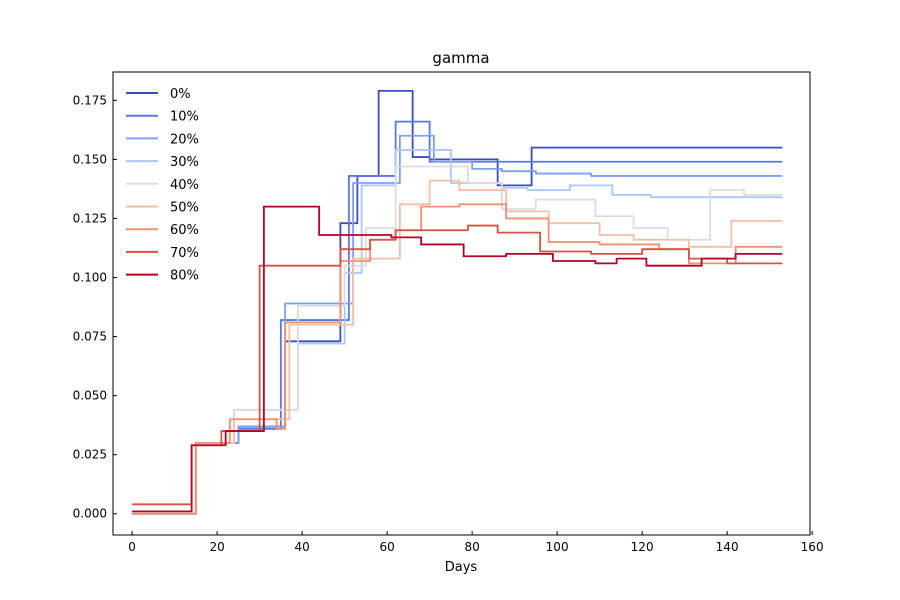 This screenshot has height=600, width=900. I want to click on legend-label: 40%, so click(184, 185).